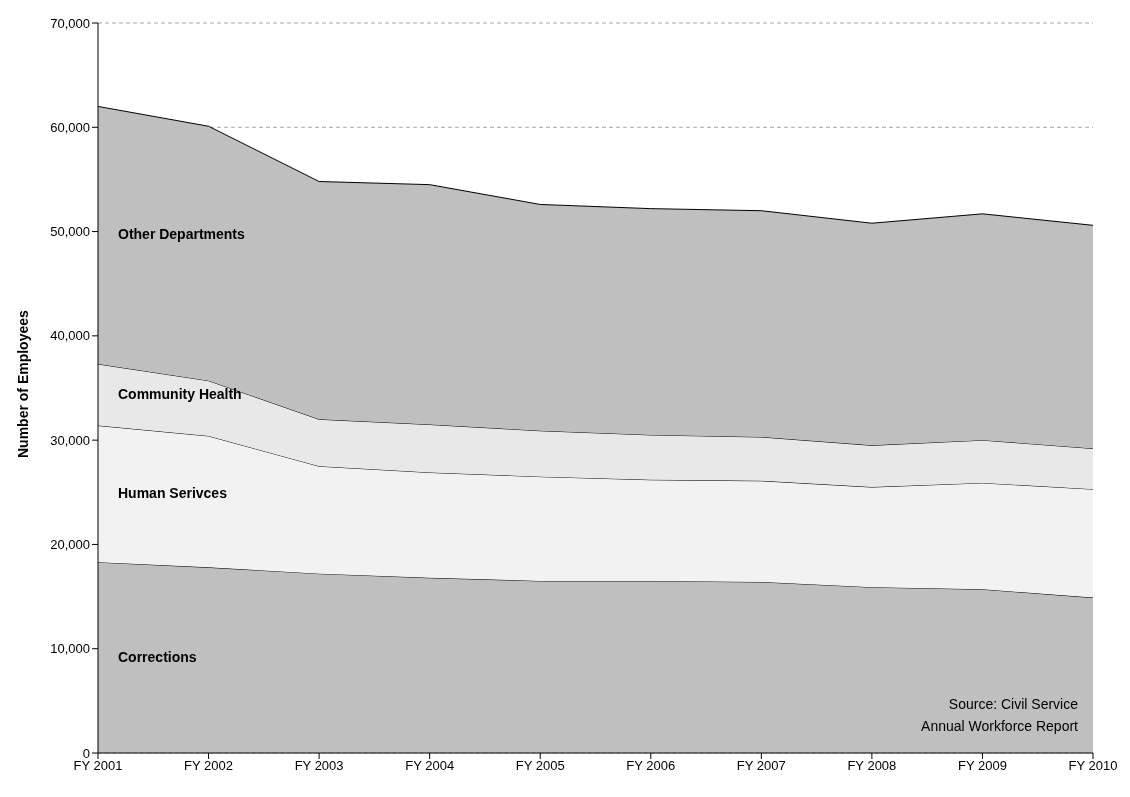 The image size is (1130, 797). What do you see at coordinates (540, 766) in the screenshot?
I see `x-tick-label: FY 2005` at bounding box center [540, 766].